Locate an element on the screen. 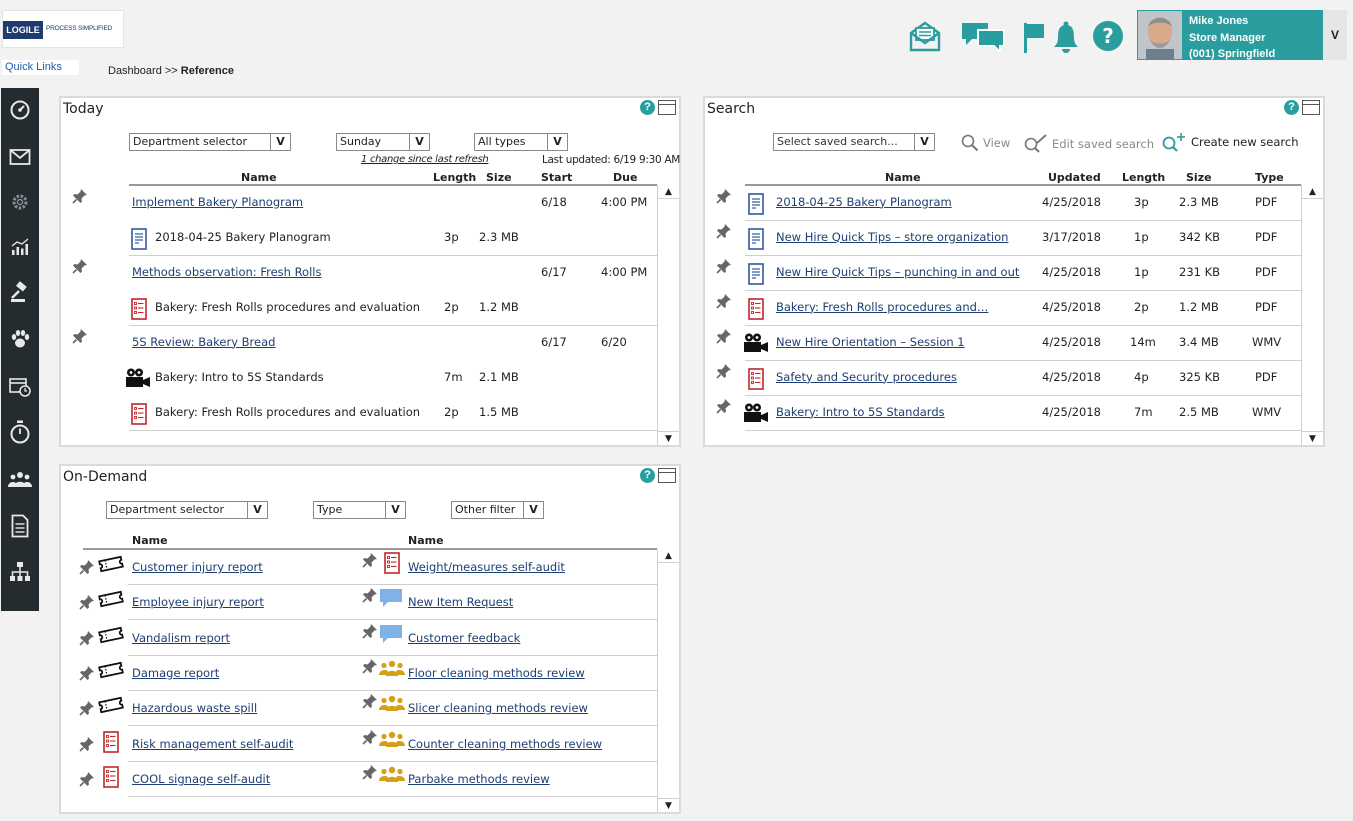  today-col-name: Name is located at coordinates (259, 177).